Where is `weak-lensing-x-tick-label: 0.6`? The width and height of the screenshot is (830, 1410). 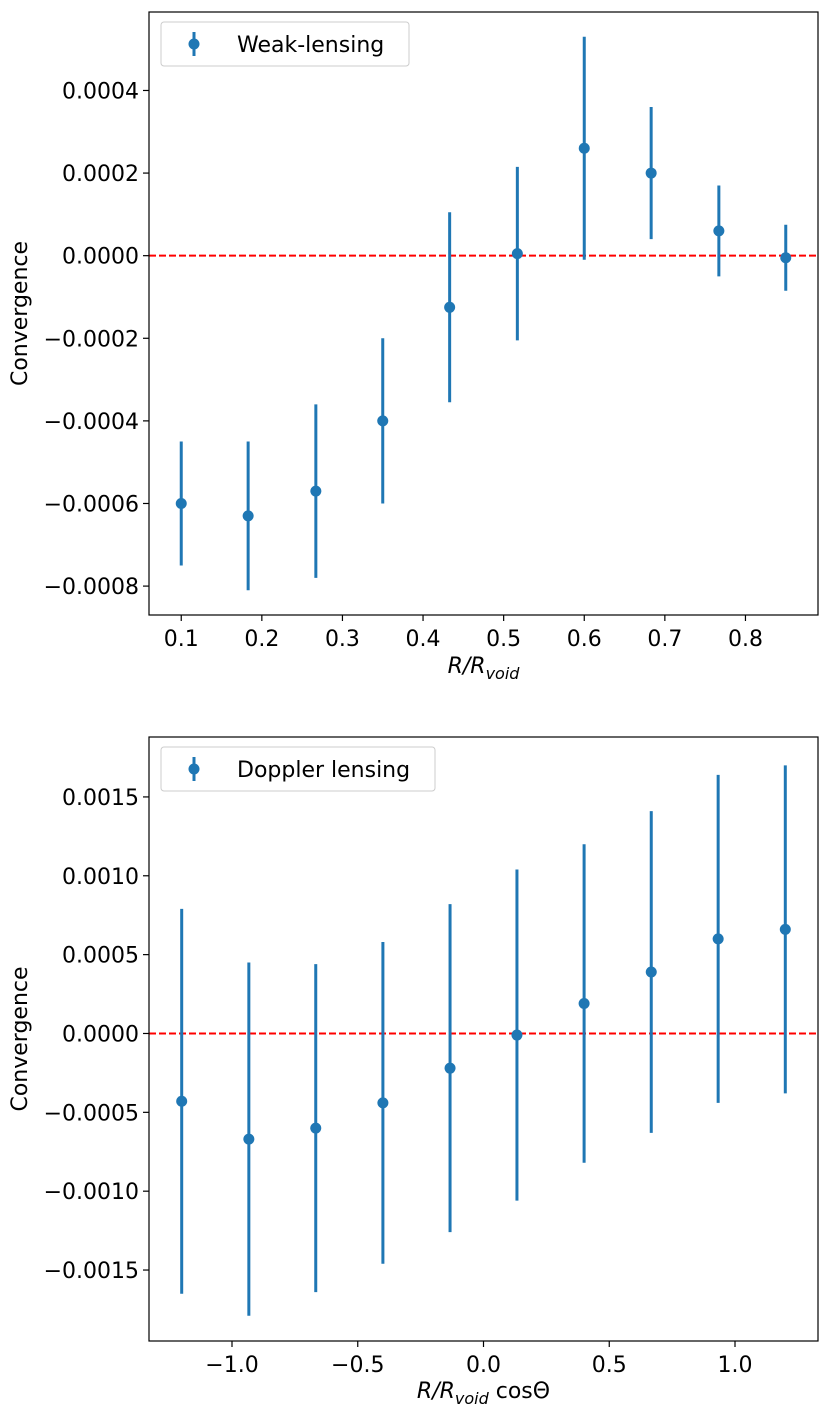 weak-lensing-x-tick-label: 0.6 is located at coordinates (584, 639).